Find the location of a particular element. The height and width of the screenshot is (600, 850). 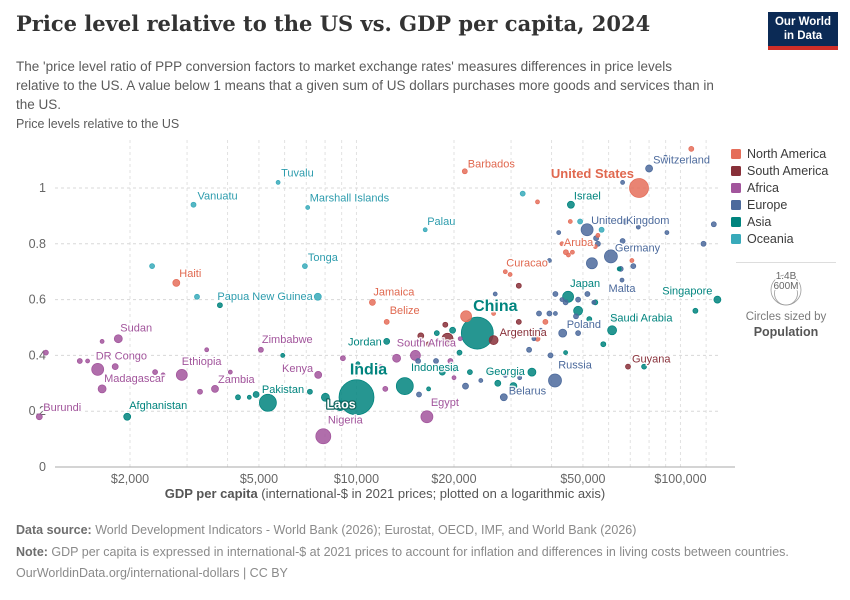

data-point-laos is located at coordinates (340, 405).